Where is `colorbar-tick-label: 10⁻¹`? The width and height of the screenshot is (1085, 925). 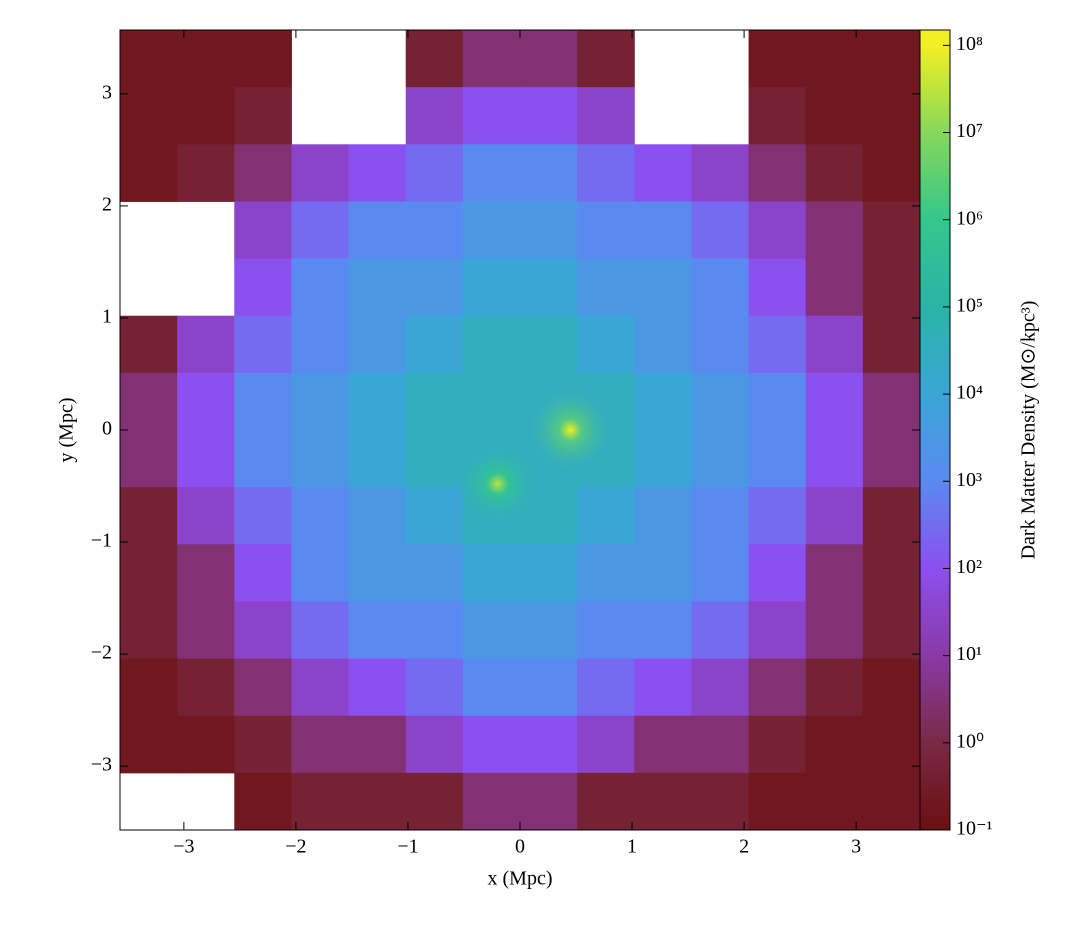 colorbar-tick-label: 10⁻¹ is located at coordinates (974, 829).